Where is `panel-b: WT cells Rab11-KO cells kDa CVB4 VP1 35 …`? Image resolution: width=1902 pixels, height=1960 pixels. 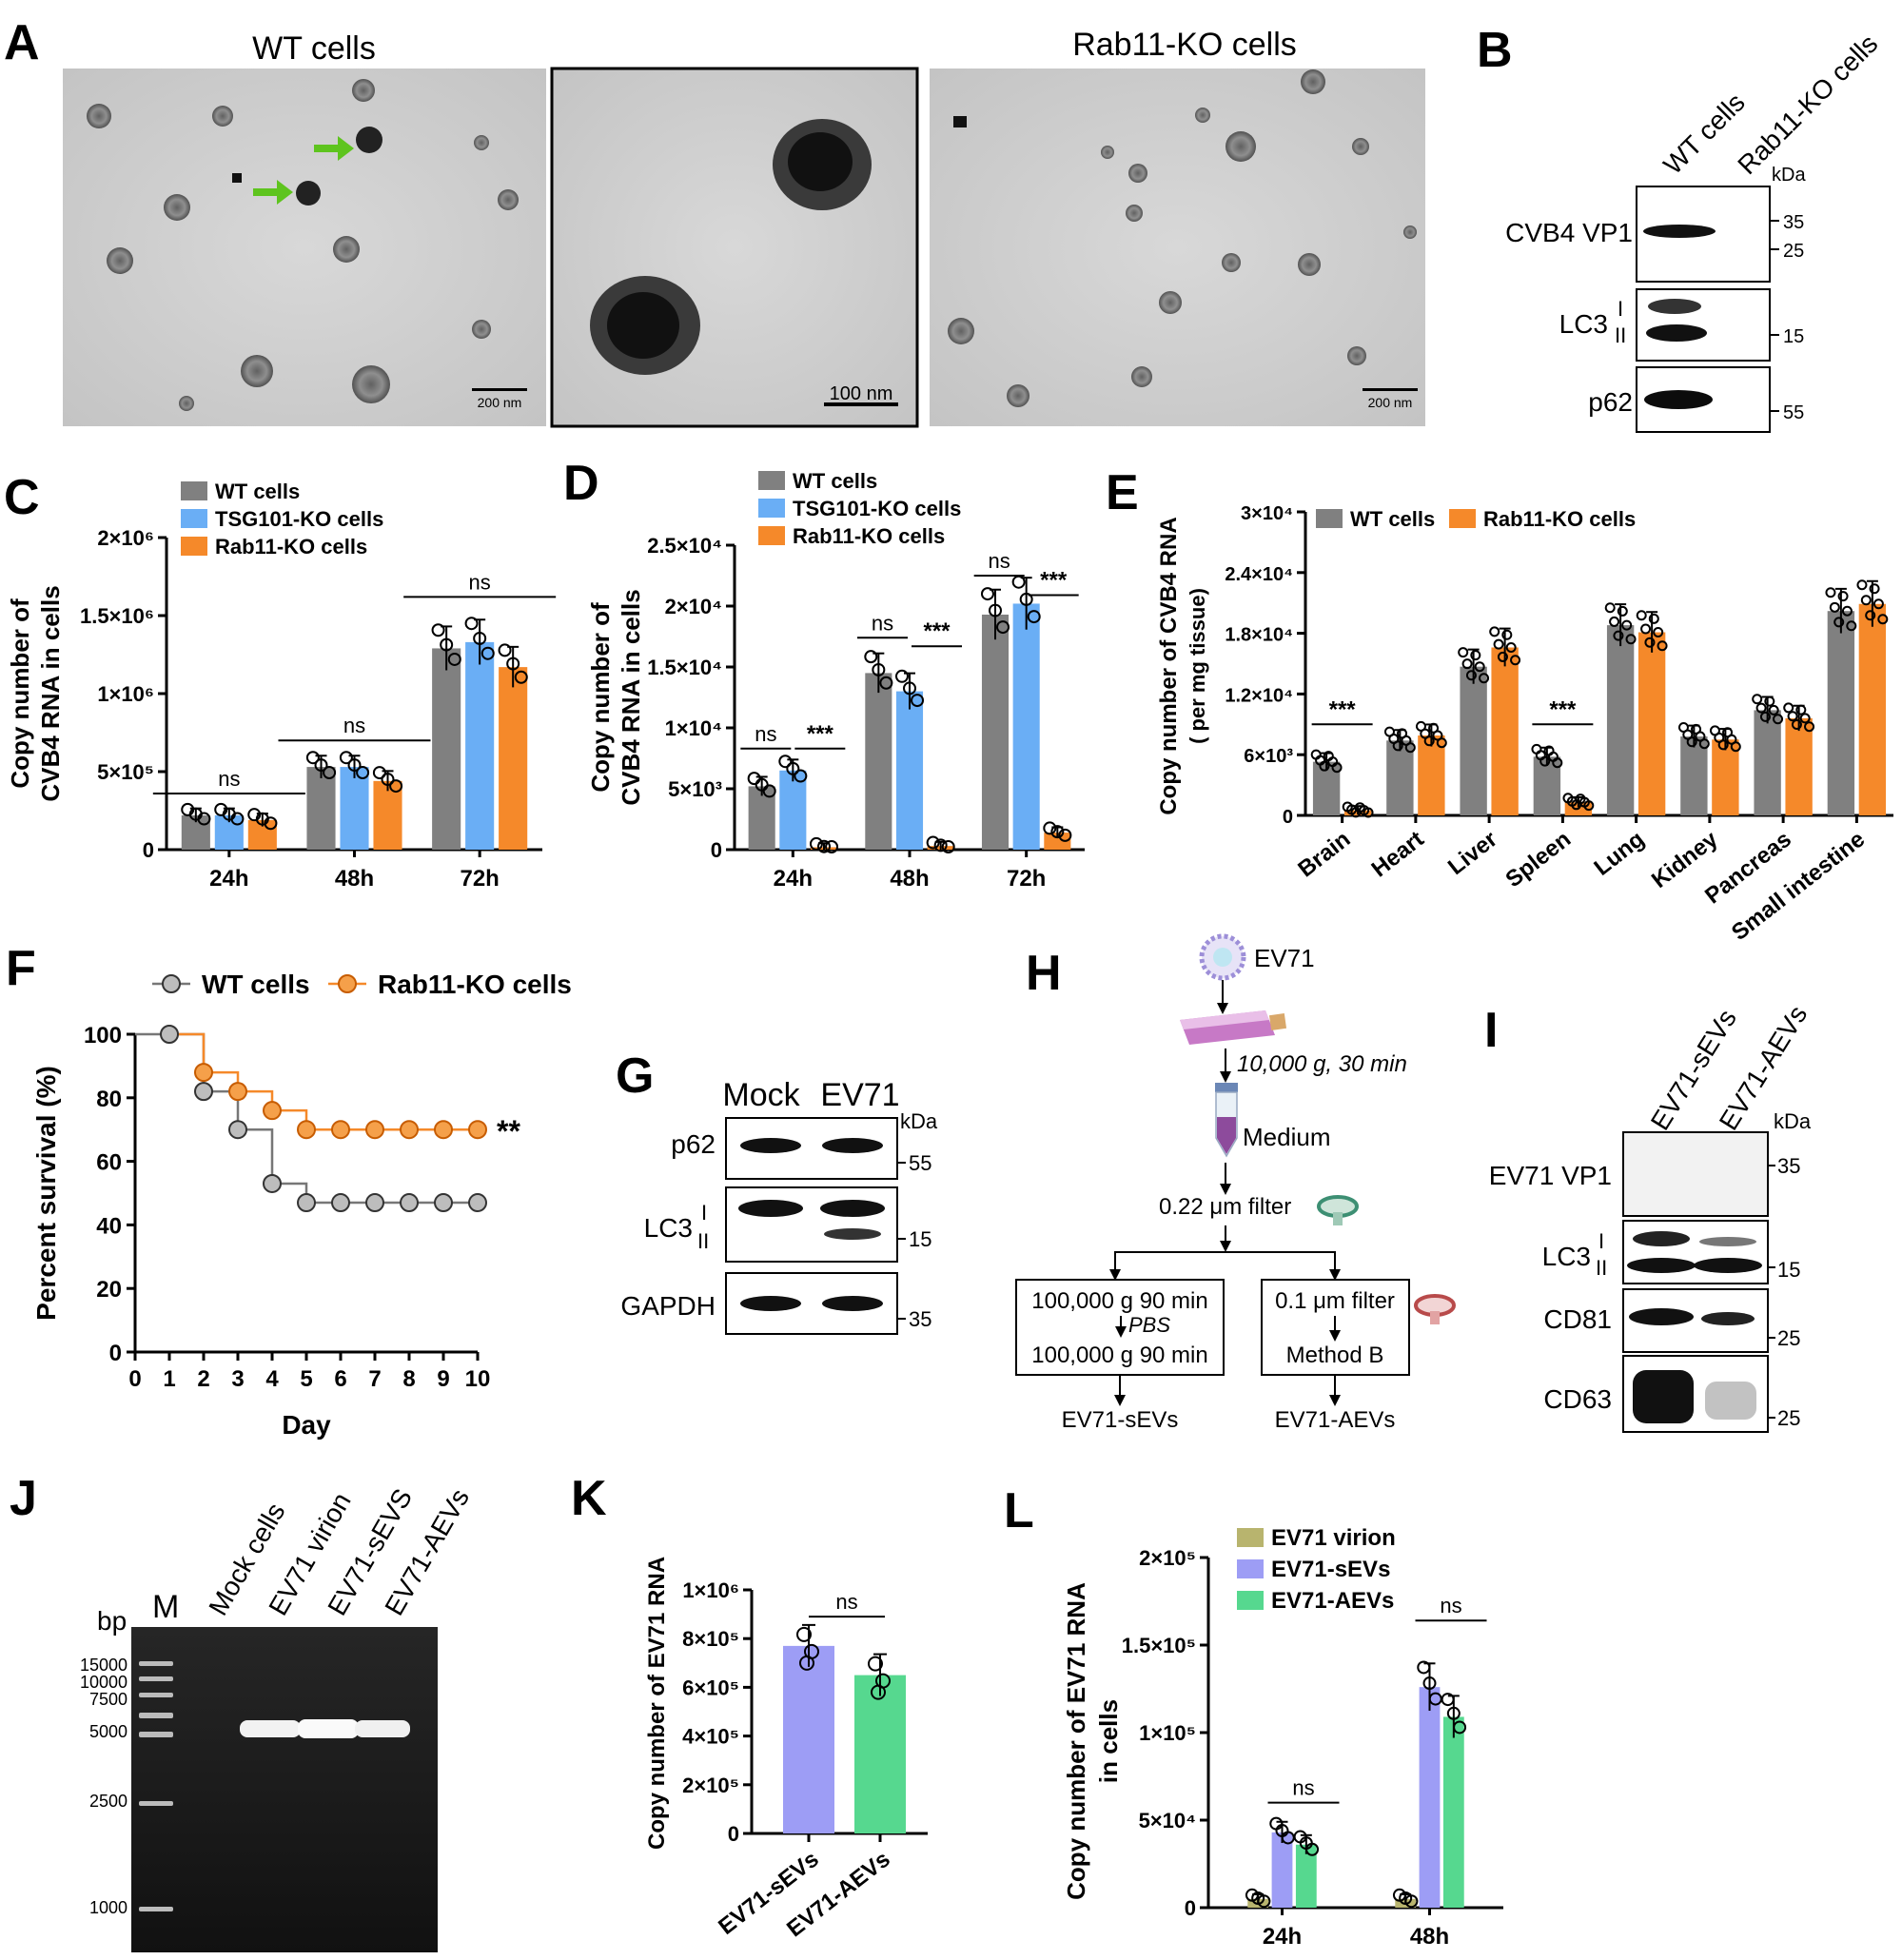 panel-b: WT cells Rab11-KO cells kDa CVB4 VP1 35 … is located at coordinates (1694, 231).